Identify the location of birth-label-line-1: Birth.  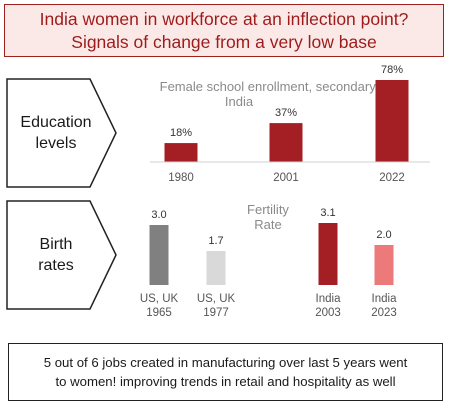
(56, 244).